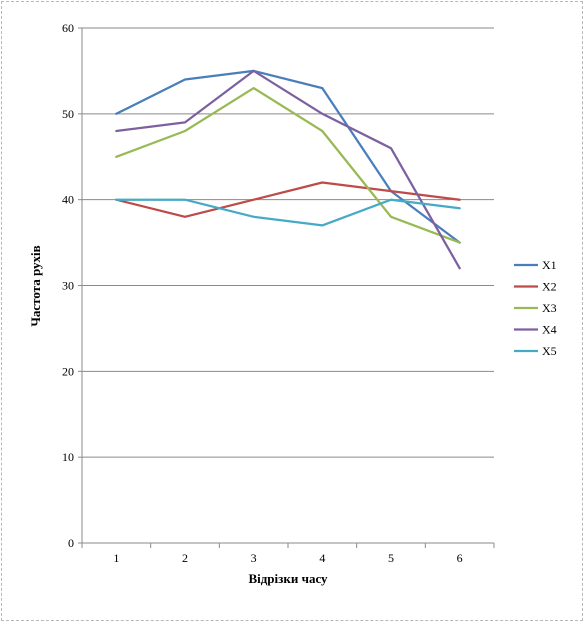 The width and height of the screenshot is (586, 624). I want to click on x-tick-label: 4, so click(322, 558).